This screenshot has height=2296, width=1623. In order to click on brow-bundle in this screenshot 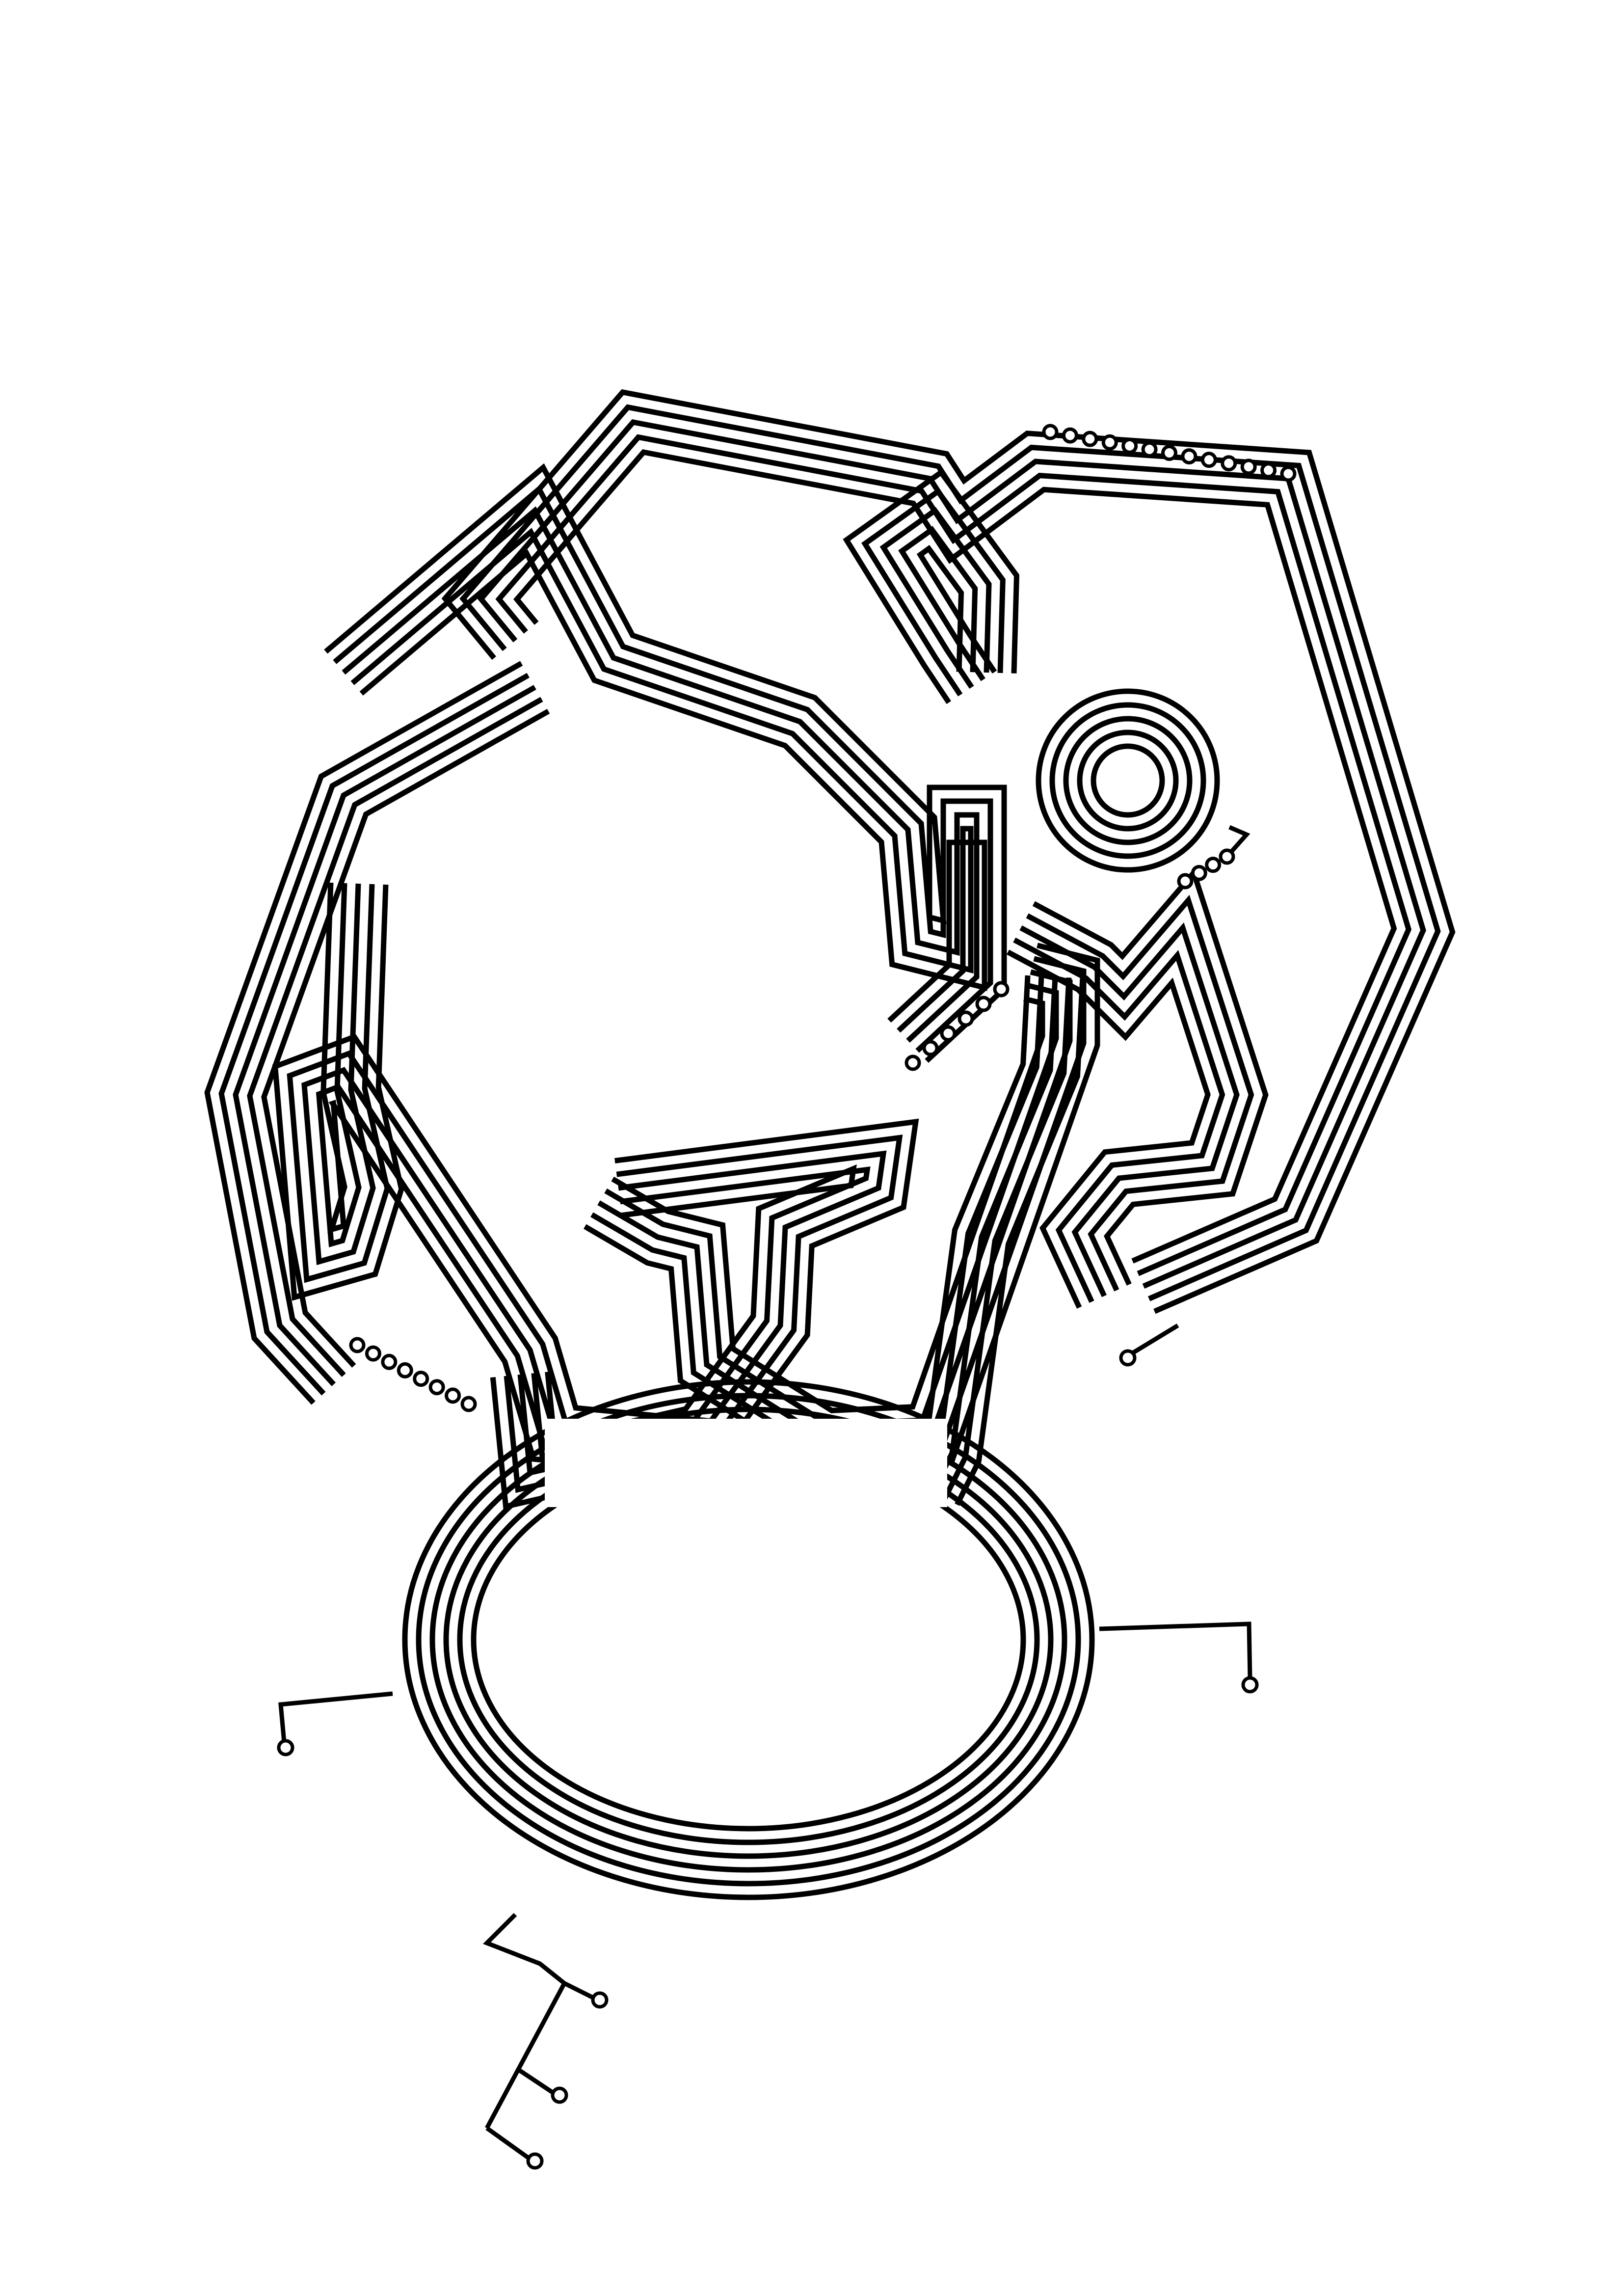, I will do `click(931, 586)`.